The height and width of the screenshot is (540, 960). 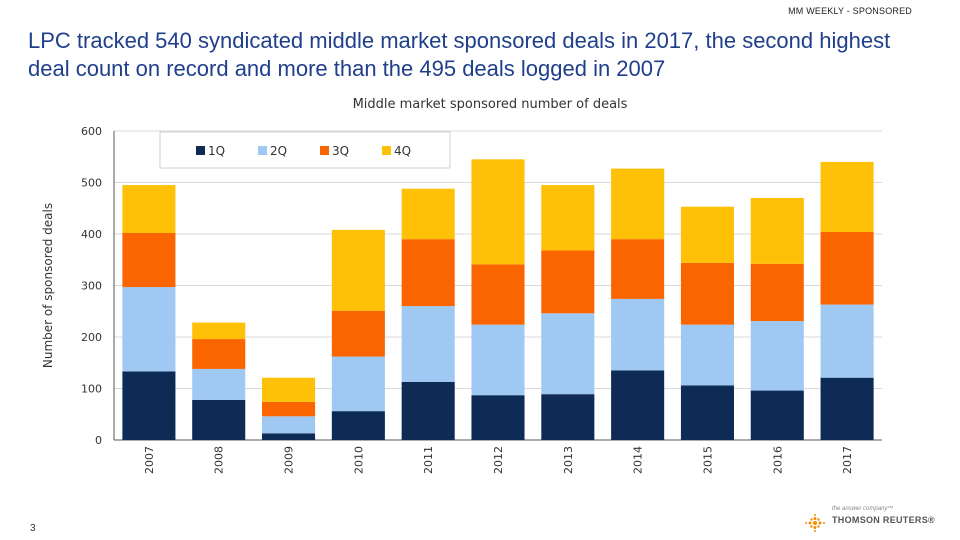 What do you see at coordinates (498, 360) in the screenshot?
I see `bar-2q-2012` at bounding box center [498, 360].